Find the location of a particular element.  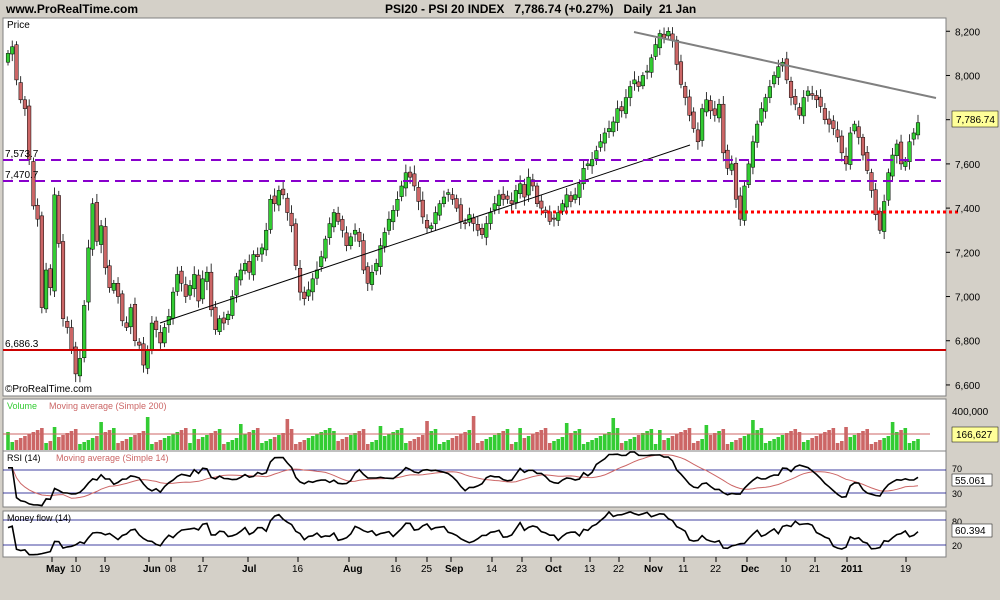

x-tick-label: 17 is located at coordinates (203, 569).